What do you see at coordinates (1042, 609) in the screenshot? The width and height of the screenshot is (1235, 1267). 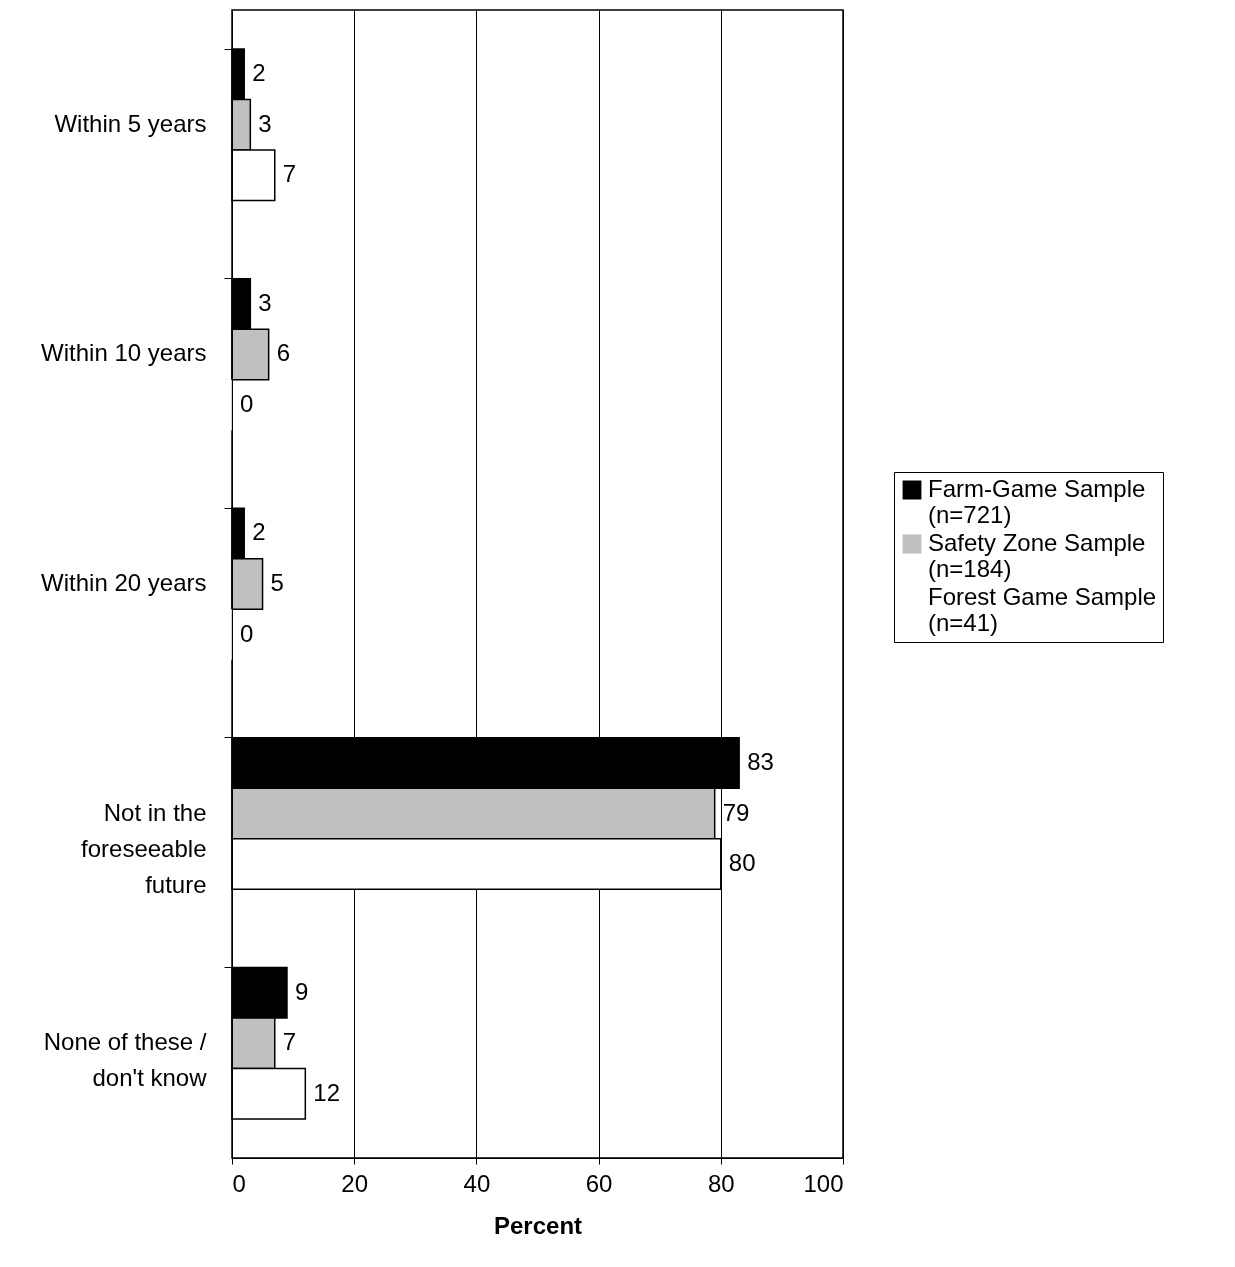 I see `text: Forest Game Sample (n=41)` at bounding box center [1042, 609].